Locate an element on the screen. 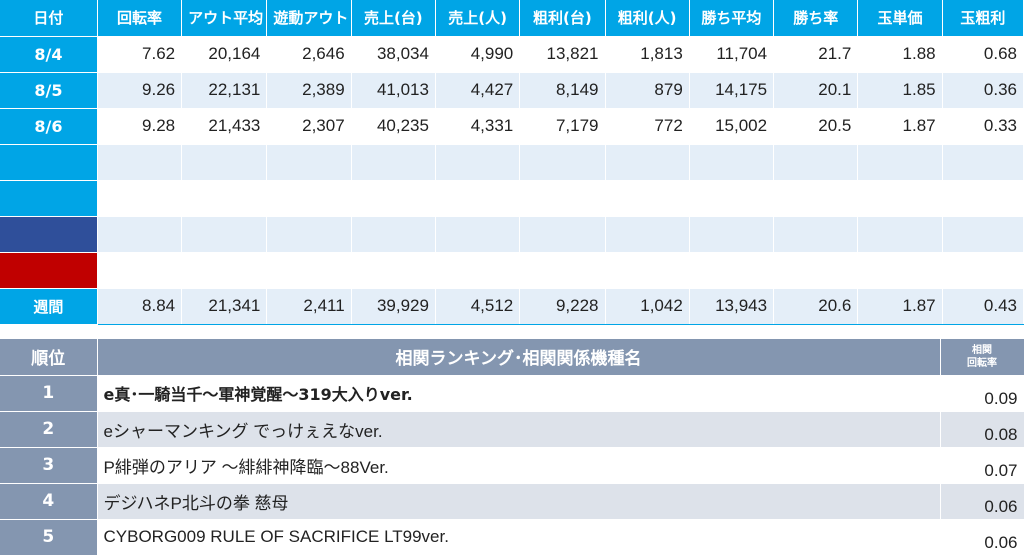  value-cell: 22,131 is located at coordinates (224, 90).